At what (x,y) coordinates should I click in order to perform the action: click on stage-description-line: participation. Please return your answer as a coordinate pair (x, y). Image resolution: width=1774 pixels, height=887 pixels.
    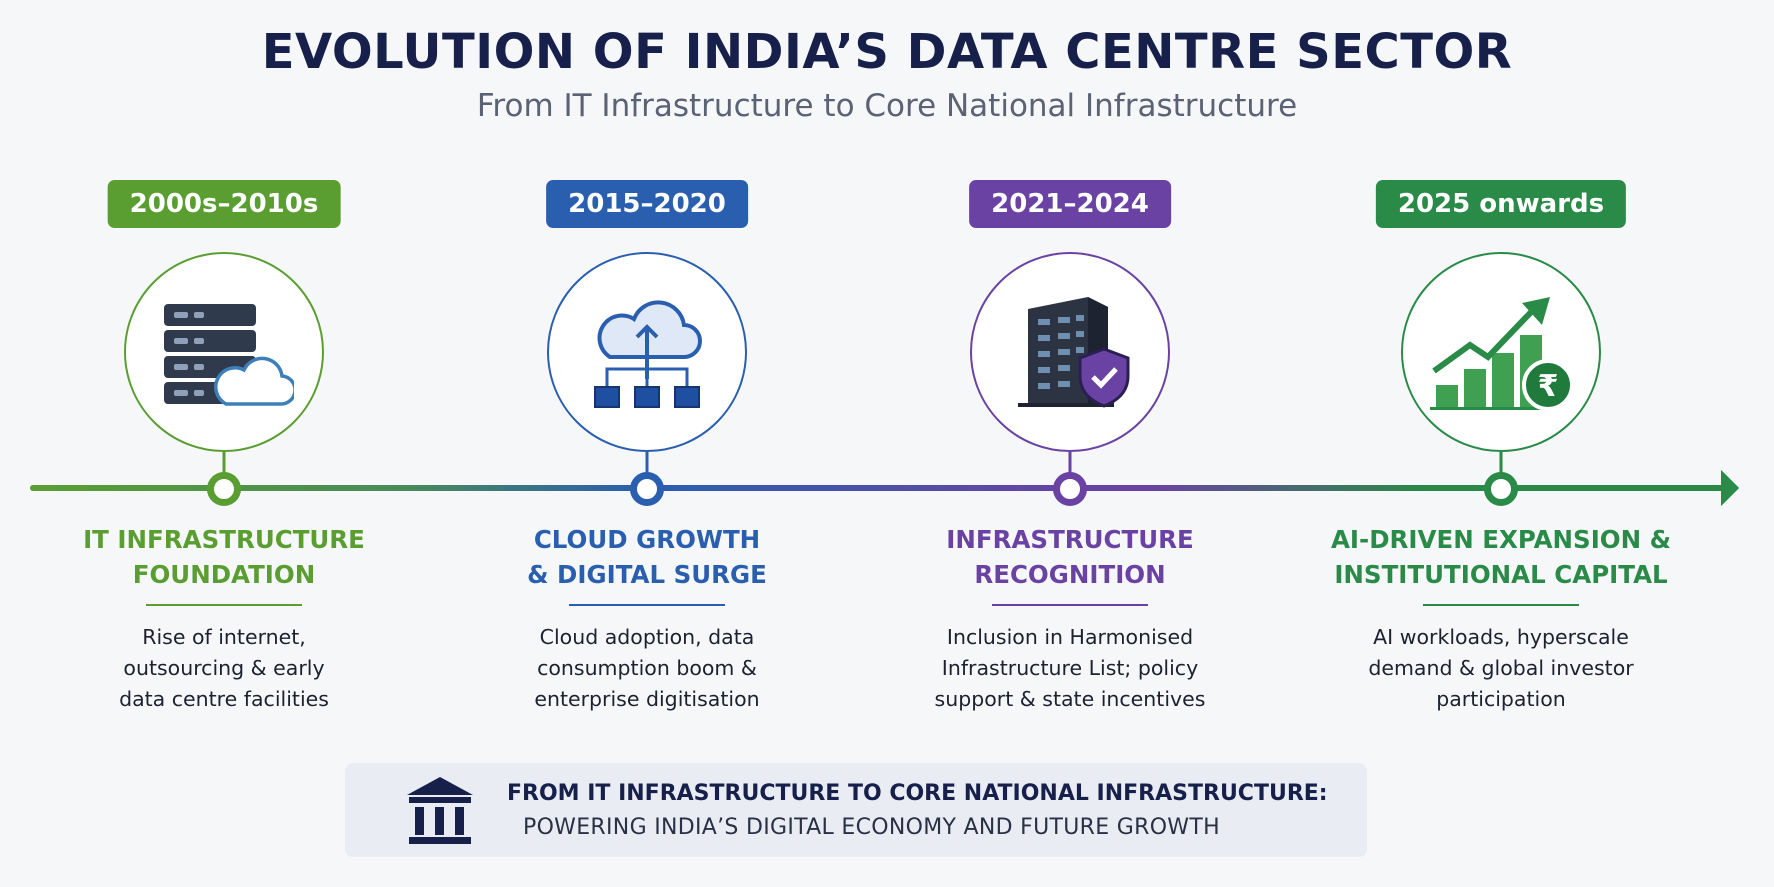
    Looking at the image, I should click on (1501, 699).